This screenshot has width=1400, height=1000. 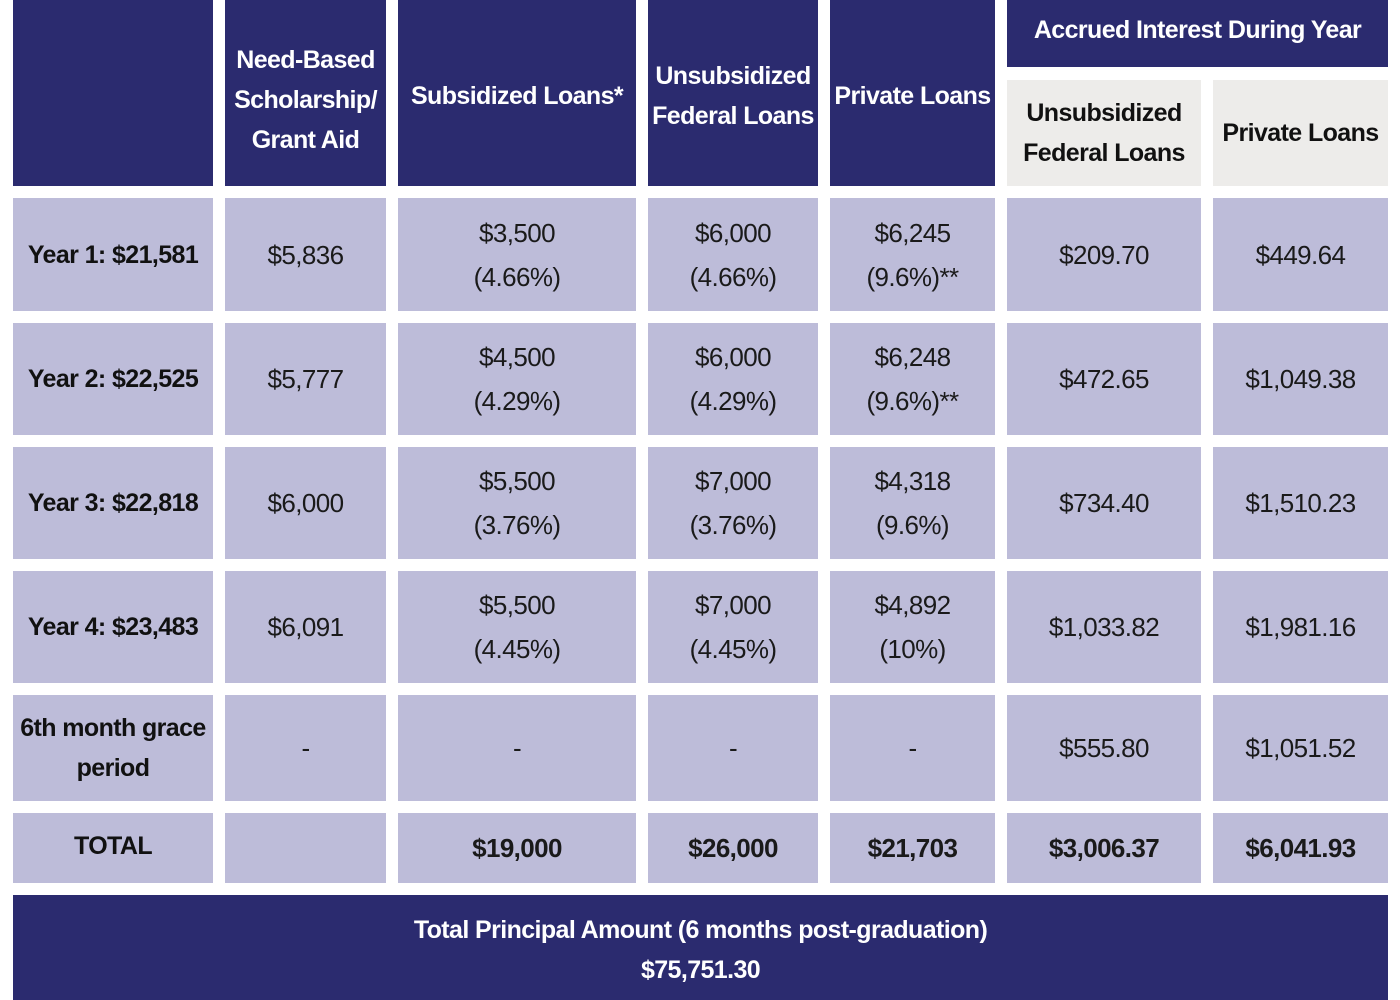 I want to click on row-label-text: Year 2: $22,525, so click(x=113, y=379).